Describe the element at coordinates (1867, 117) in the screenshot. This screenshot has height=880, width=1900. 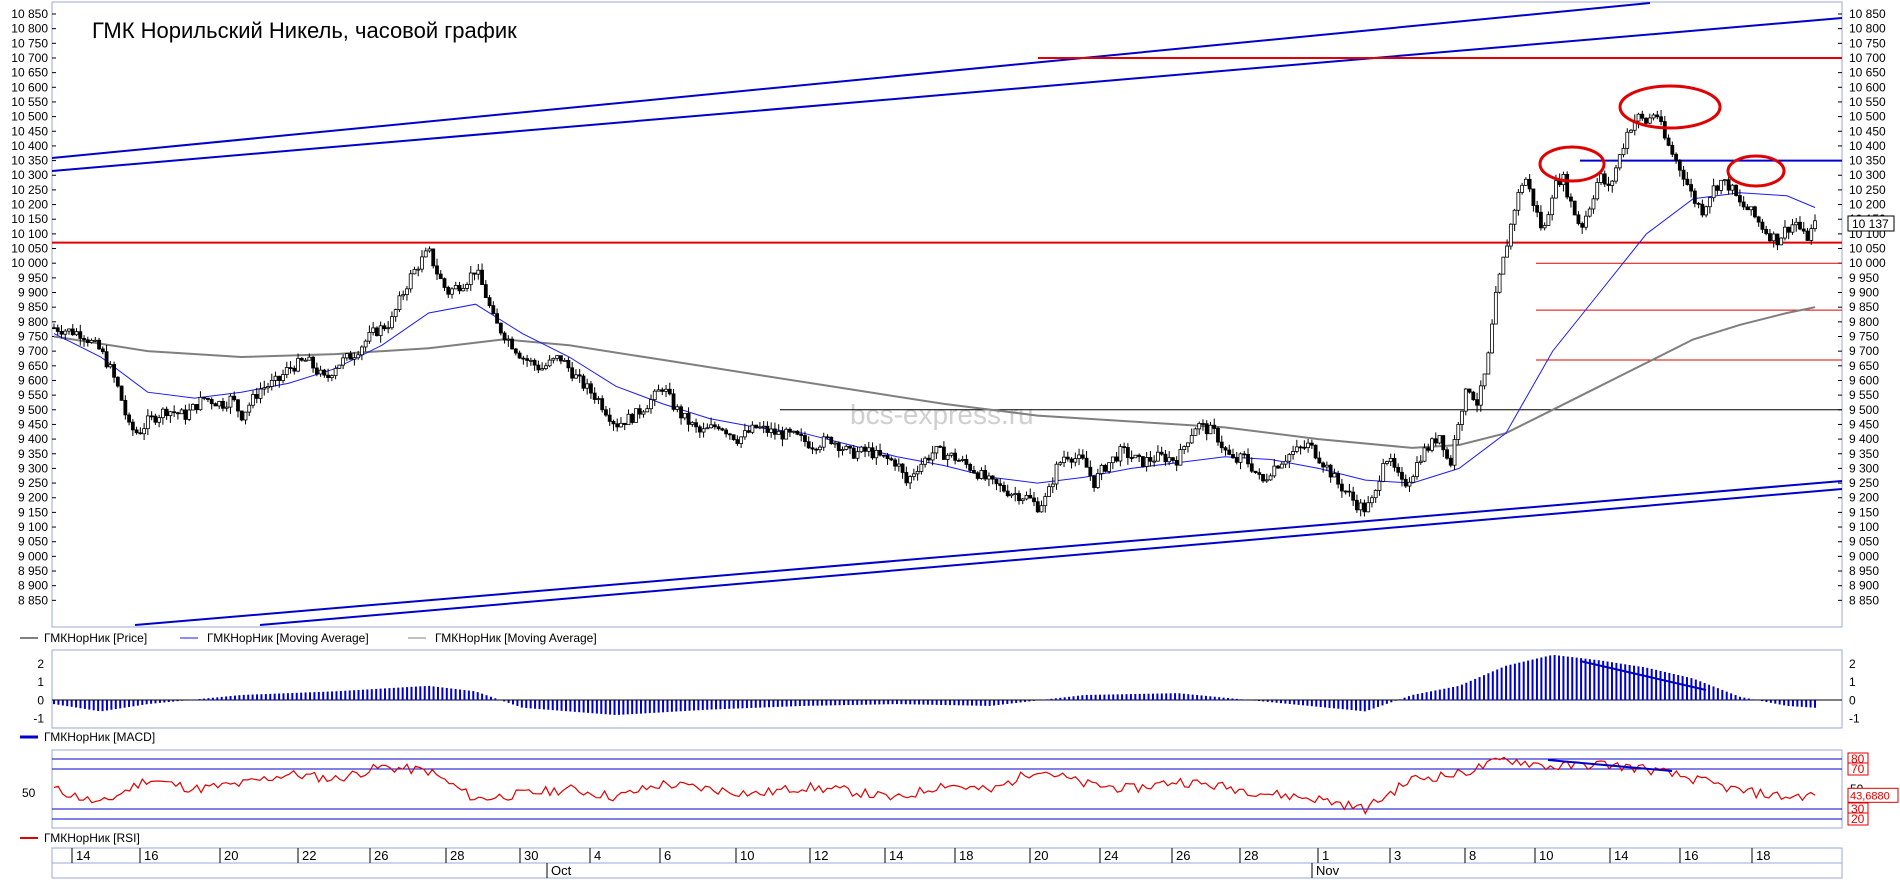
I see `y-tick-label-right: 10 500` at that location.